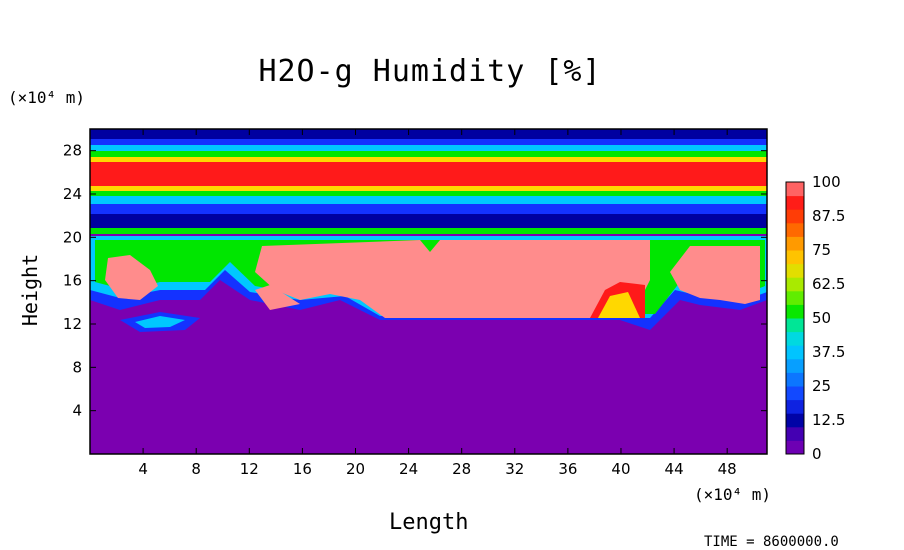  I want to click on x-tick-label: 12, so click(249, 469).